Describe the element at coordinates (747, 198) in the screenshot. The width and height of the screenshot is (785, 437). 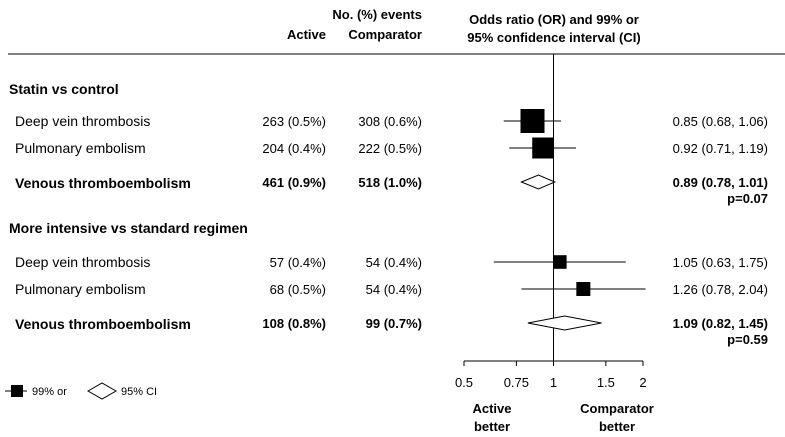
I see `total-p-value: p=0.07` at that location.